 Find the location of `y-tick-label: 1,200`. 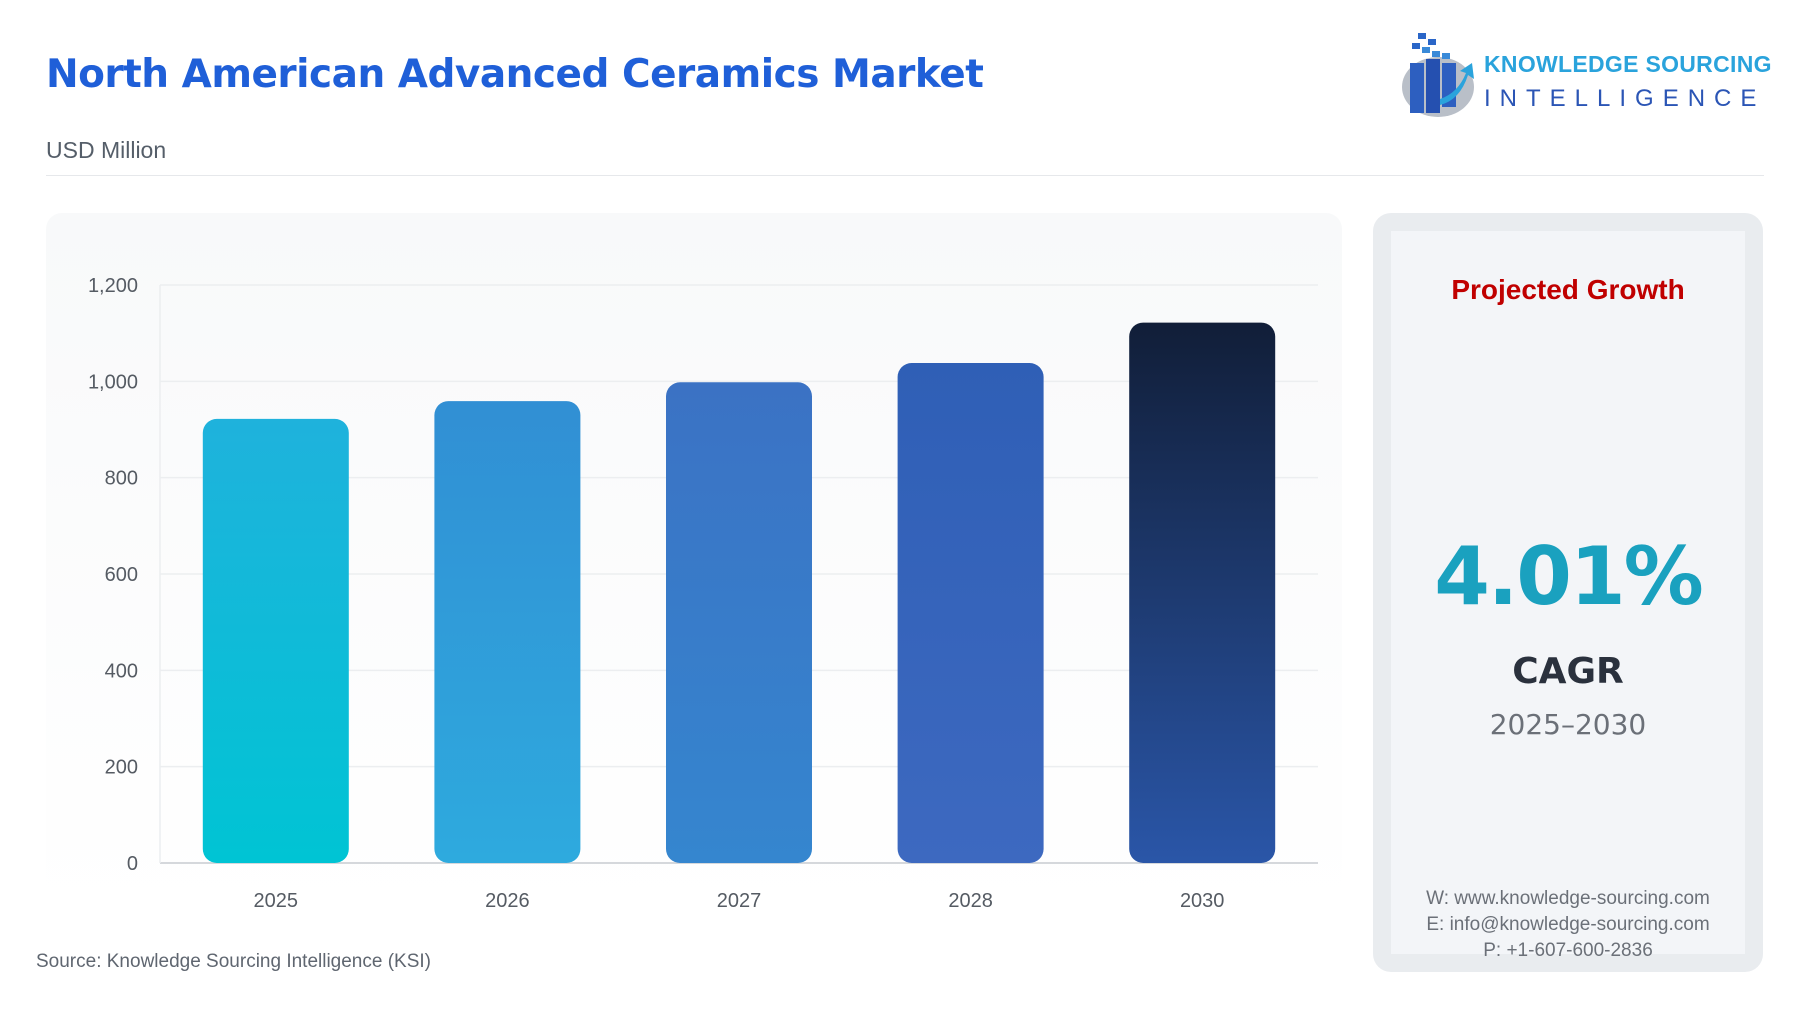

y-tick-label: 1,200 is located at coordinates (113, 286).